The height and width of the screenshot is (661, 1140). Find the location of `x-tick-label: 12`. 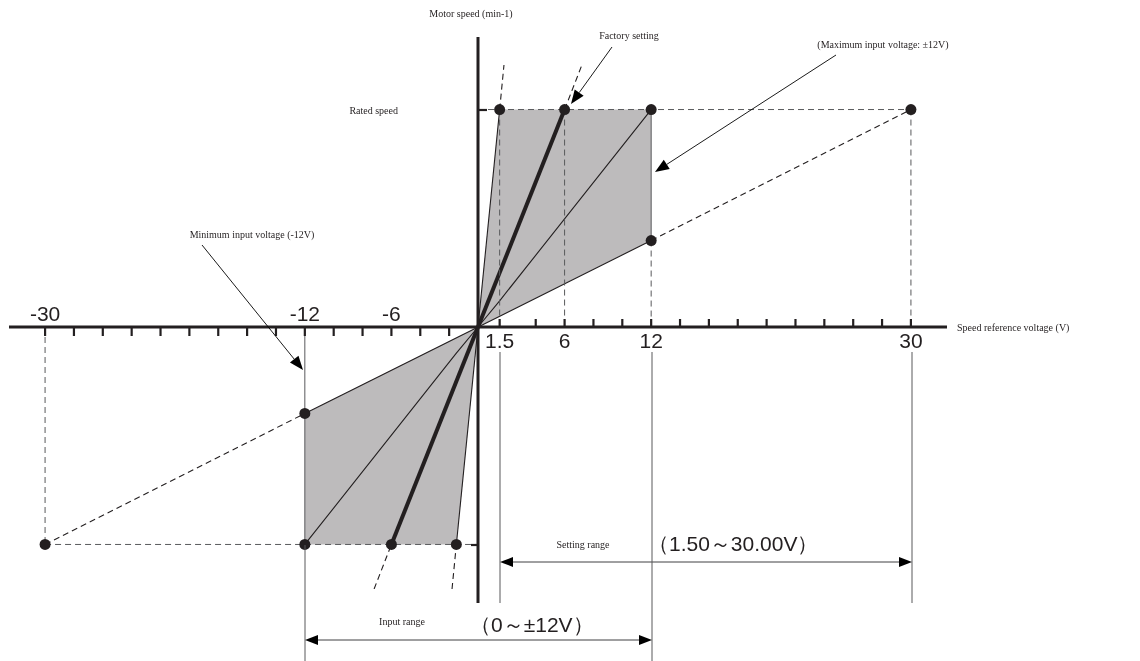

x-tick-label: 12 is located at coordinates (651, 340).